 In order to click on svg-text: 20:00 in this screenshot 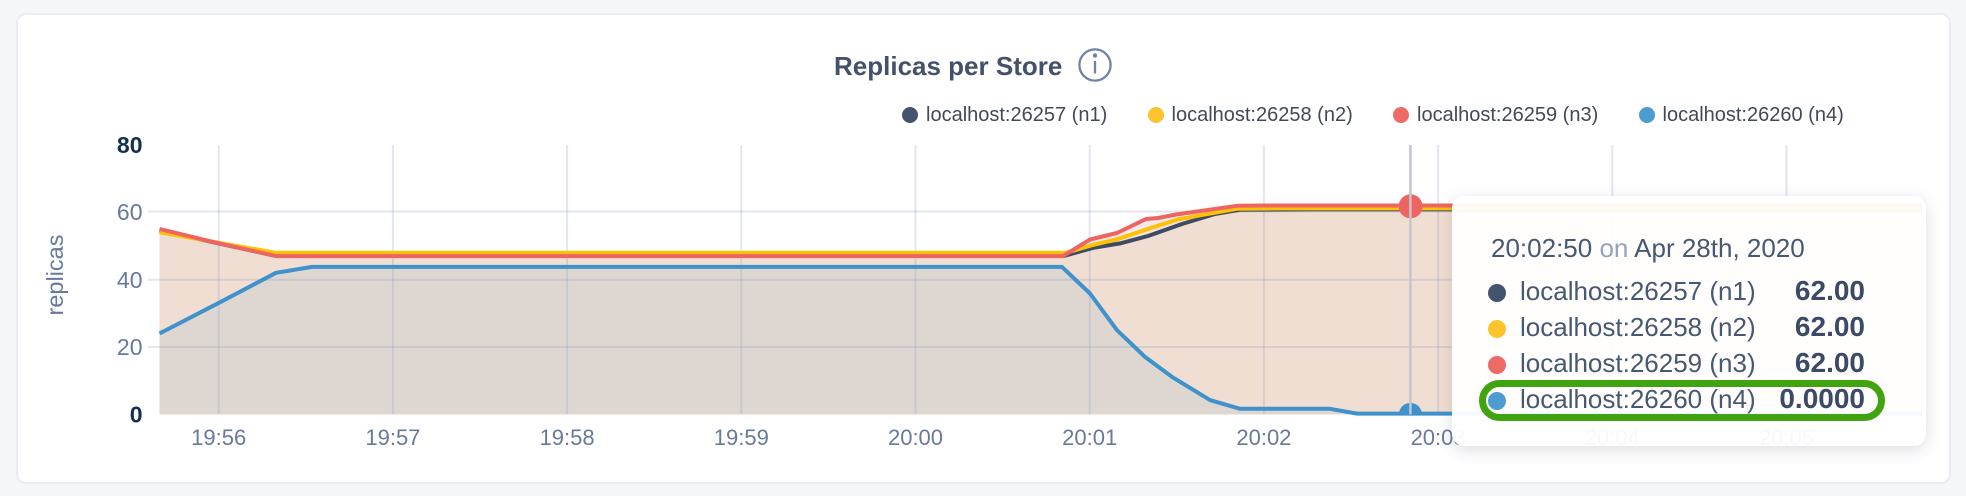, I will do `click(915, 437)`.